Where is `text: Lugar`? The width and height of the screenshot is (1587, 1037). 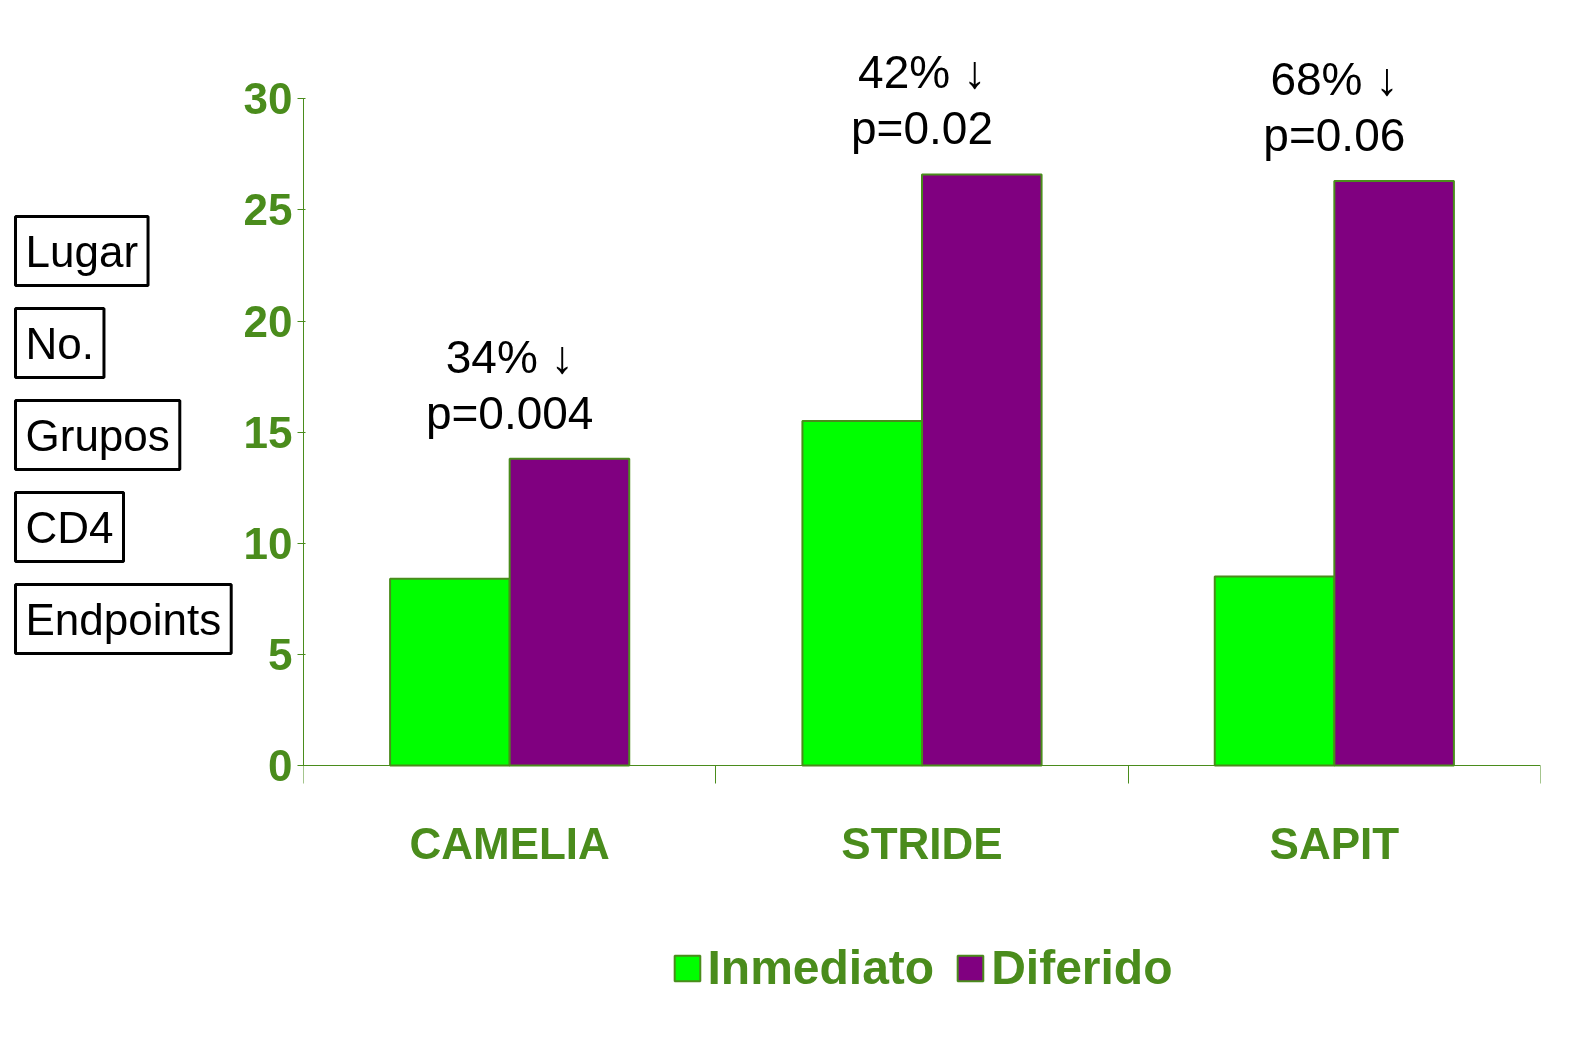 text: Lugar is located at coordinates (82, 251).